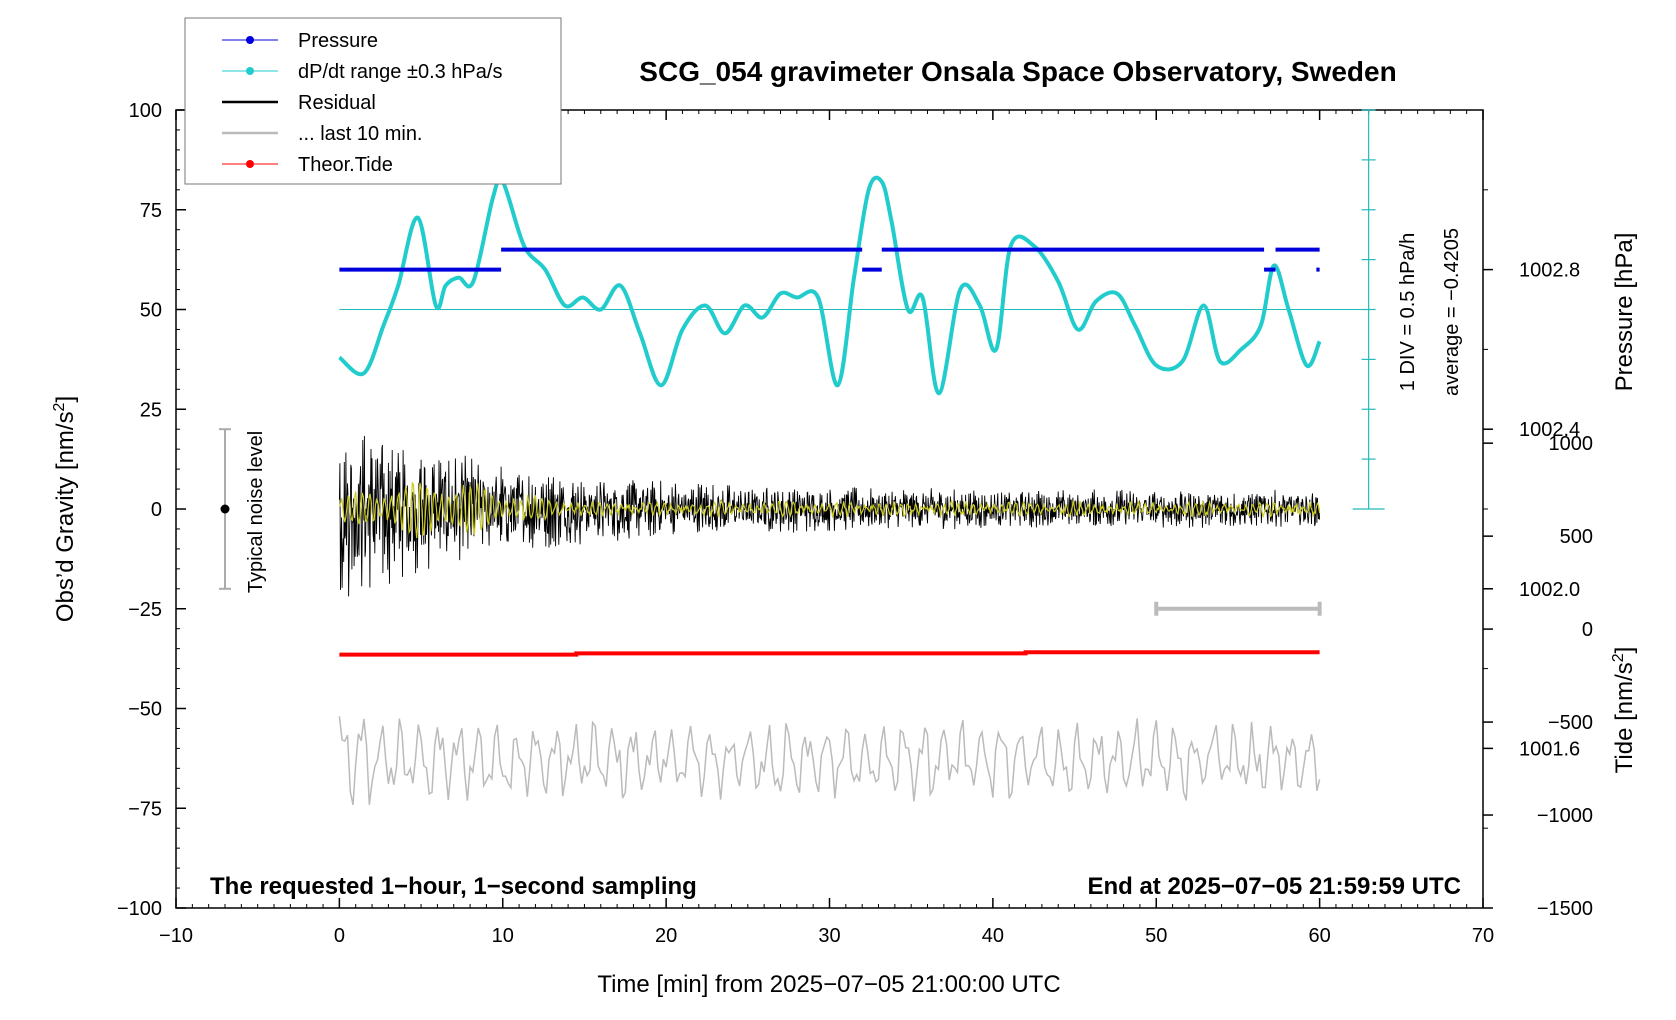 This screenshot has width=1676, height=1020. Describe the element at coordinates (1618, 657) in the screenshot. I see `tide-axis-title-sup: 2` at that location.